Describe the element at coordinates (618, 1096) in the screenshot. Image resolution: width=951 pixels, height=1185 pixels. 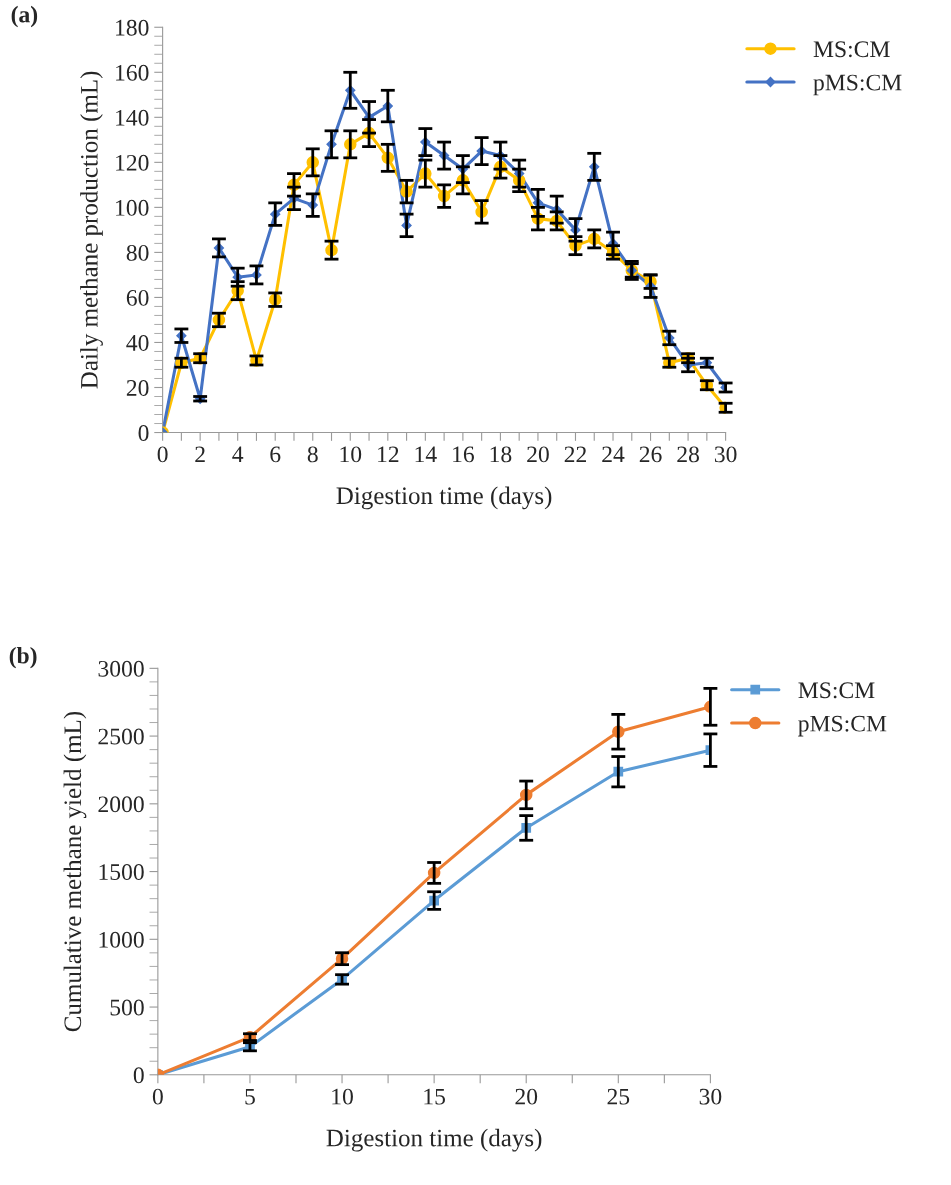
I see `x-tick-label: 25` at that location.